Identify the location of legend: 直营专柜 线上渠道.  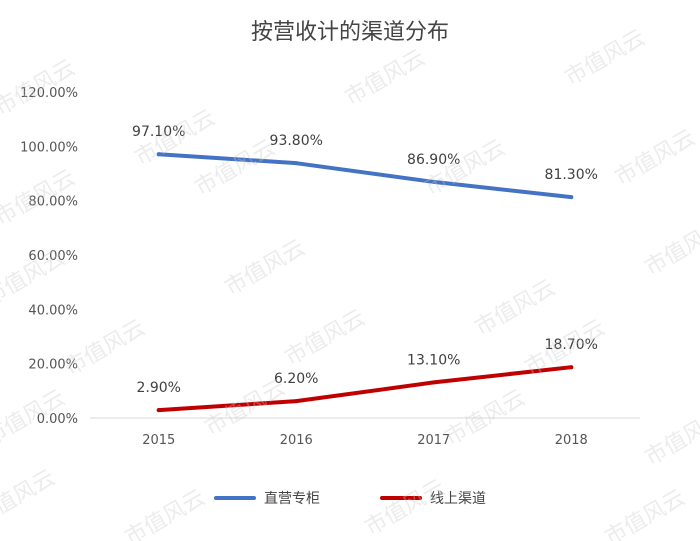
(350, 498).